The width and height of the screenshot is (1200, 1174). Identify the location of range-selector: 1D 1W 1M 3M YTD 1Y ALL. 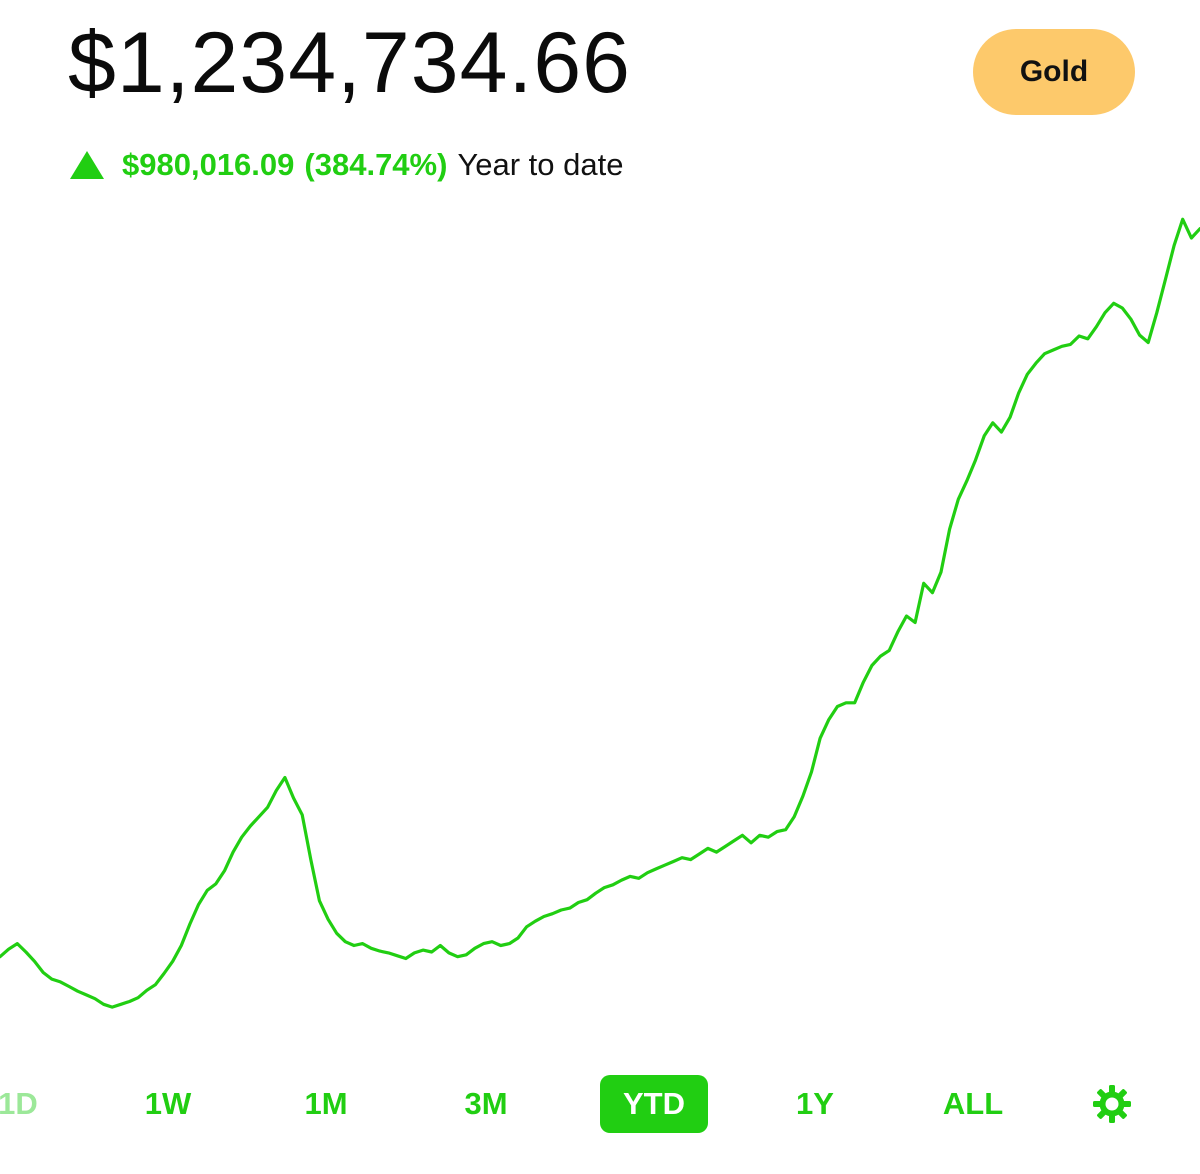
(600, 1104).